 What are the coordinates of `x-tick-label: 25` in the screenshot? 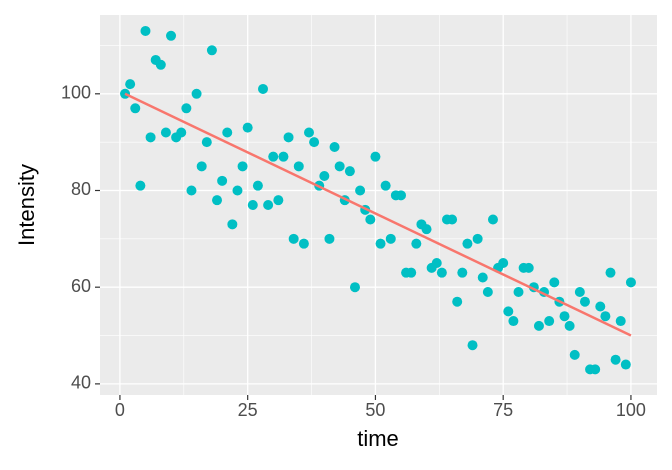 It's located at (248, 410).